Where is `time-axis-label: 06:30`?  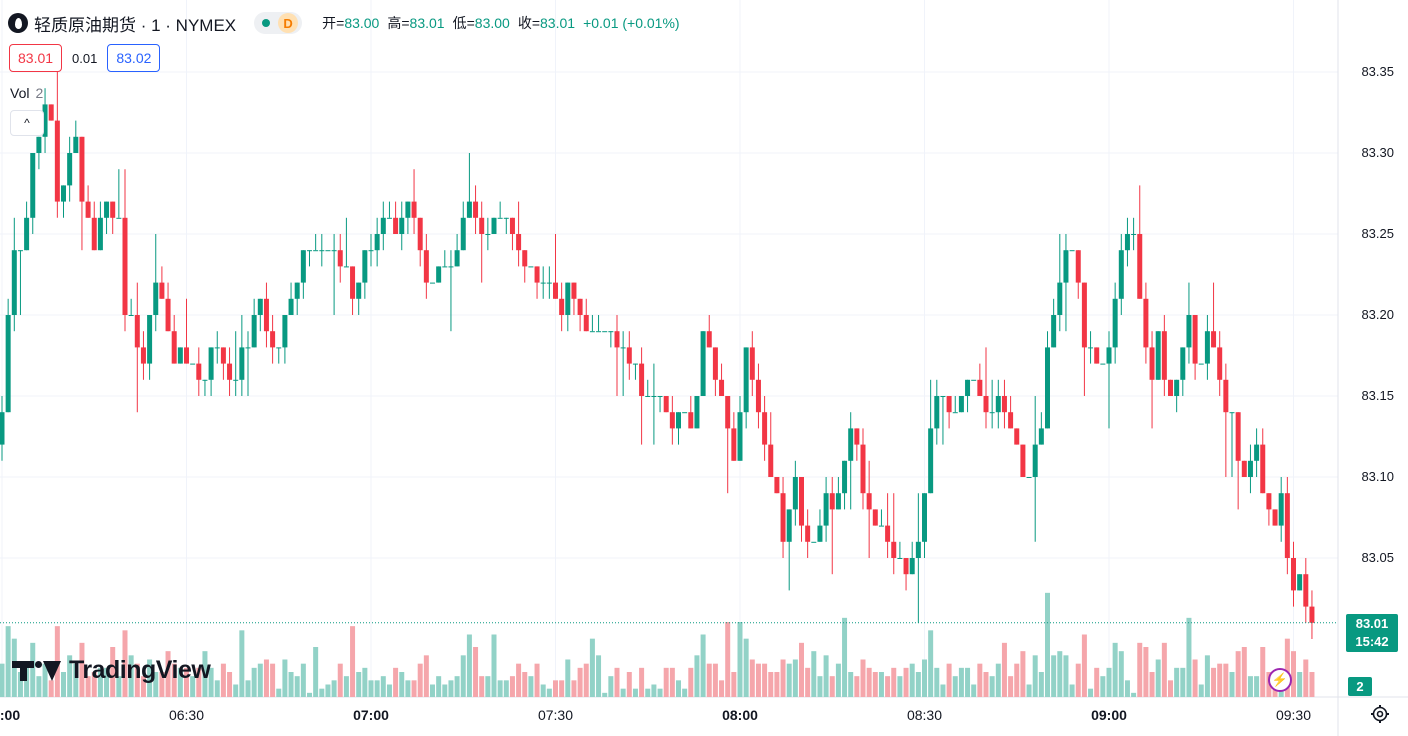 time-axis-label: 06:30 is located at coordinates (186, 715).